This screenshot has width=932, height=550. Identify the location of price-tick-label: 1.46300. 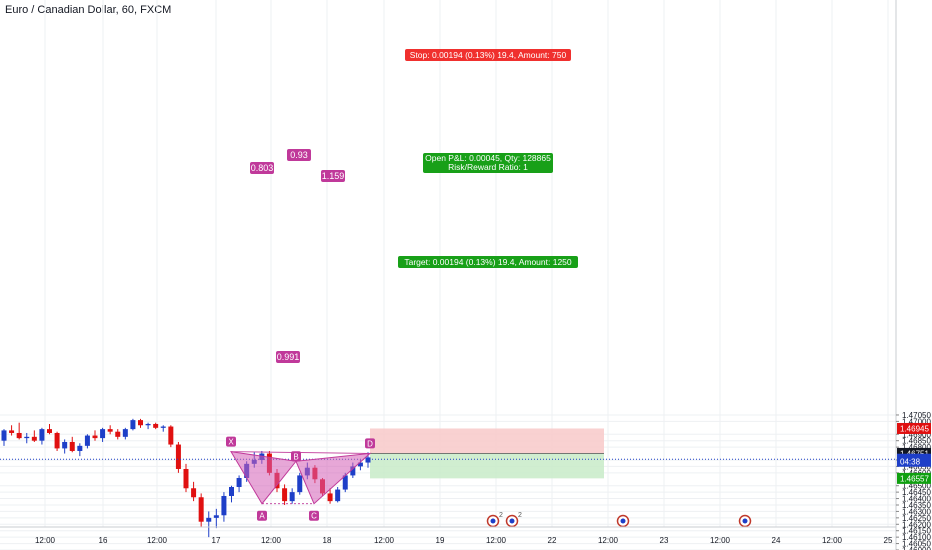
(916, 511).